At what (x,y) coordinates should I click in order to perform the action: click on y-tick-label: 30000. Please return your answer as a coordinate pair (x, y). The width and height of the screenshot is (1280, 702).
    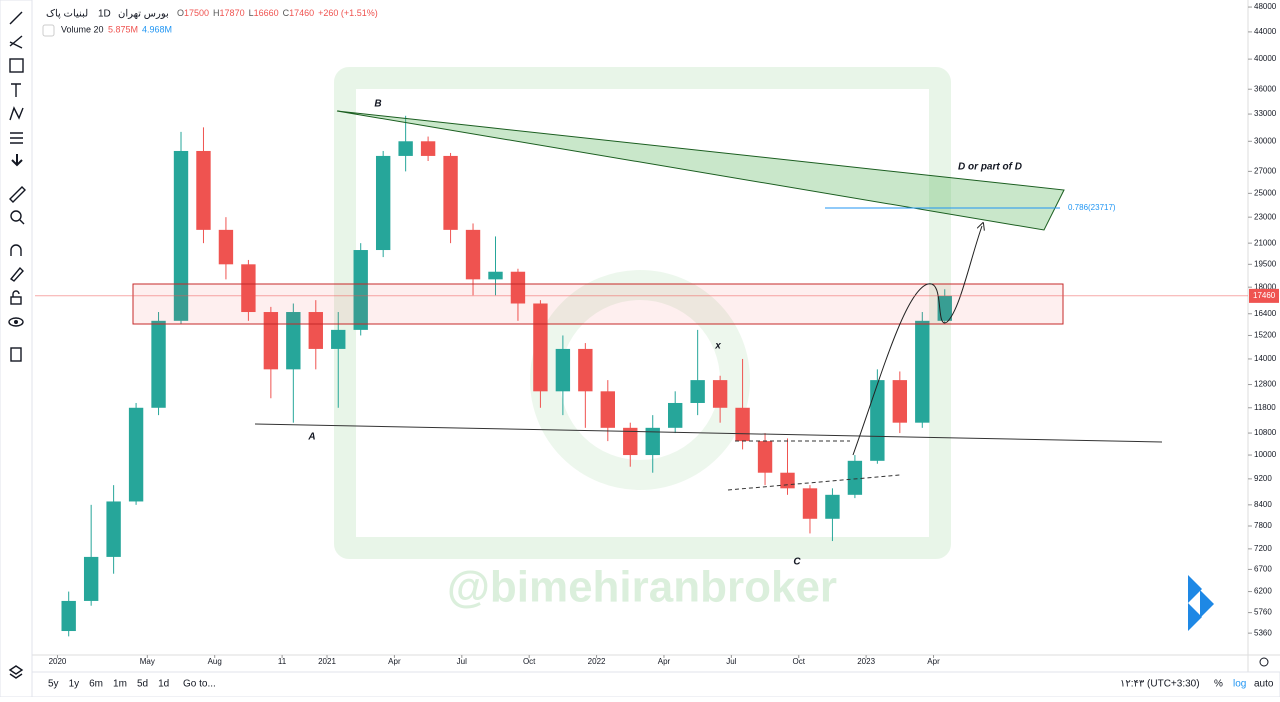
    Looking at the image, I should click on (1265, 140).